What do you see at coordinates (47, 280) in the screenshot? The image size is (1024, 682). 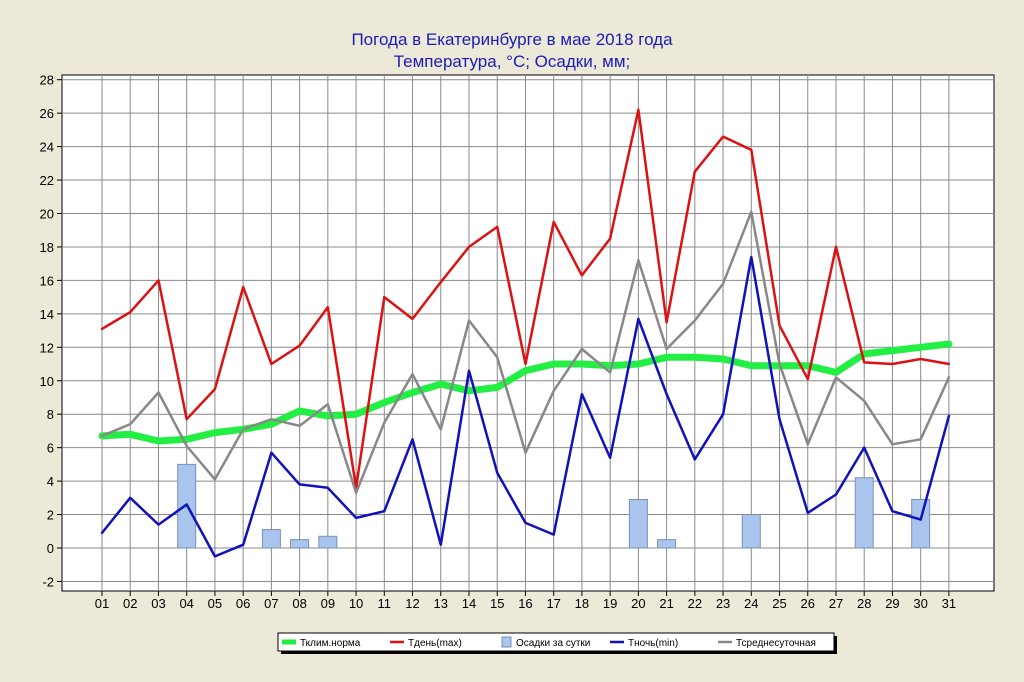 I see `y-tick-label: 16` at bounding box center [47, 280].